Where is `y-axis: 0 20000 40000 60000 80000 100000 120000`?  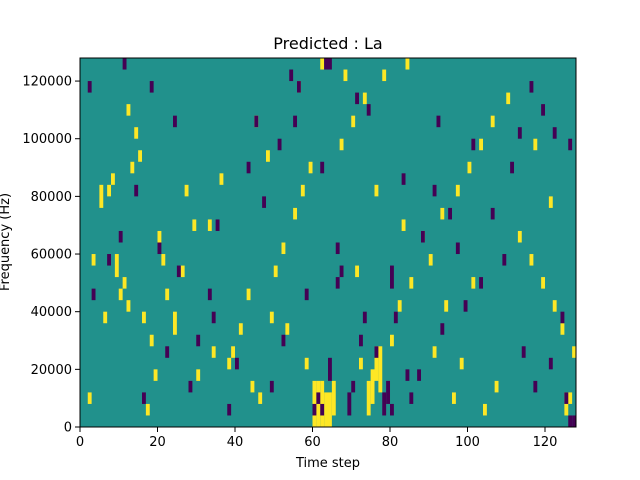 y-axis: 0 20000 40000 60000 80000 100000 120000 is located at coordinates (51, 255).